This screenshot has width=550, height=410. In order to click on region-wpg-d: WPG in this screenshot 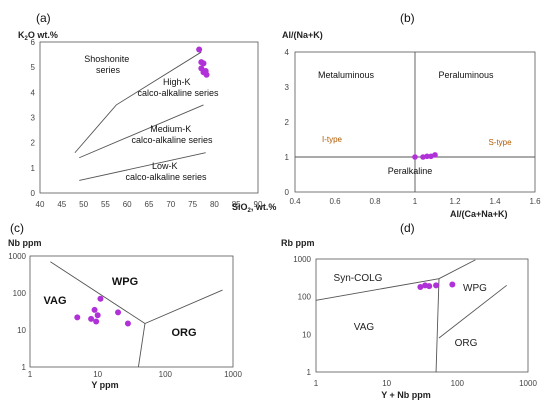, I will do `click(475, 288)`.